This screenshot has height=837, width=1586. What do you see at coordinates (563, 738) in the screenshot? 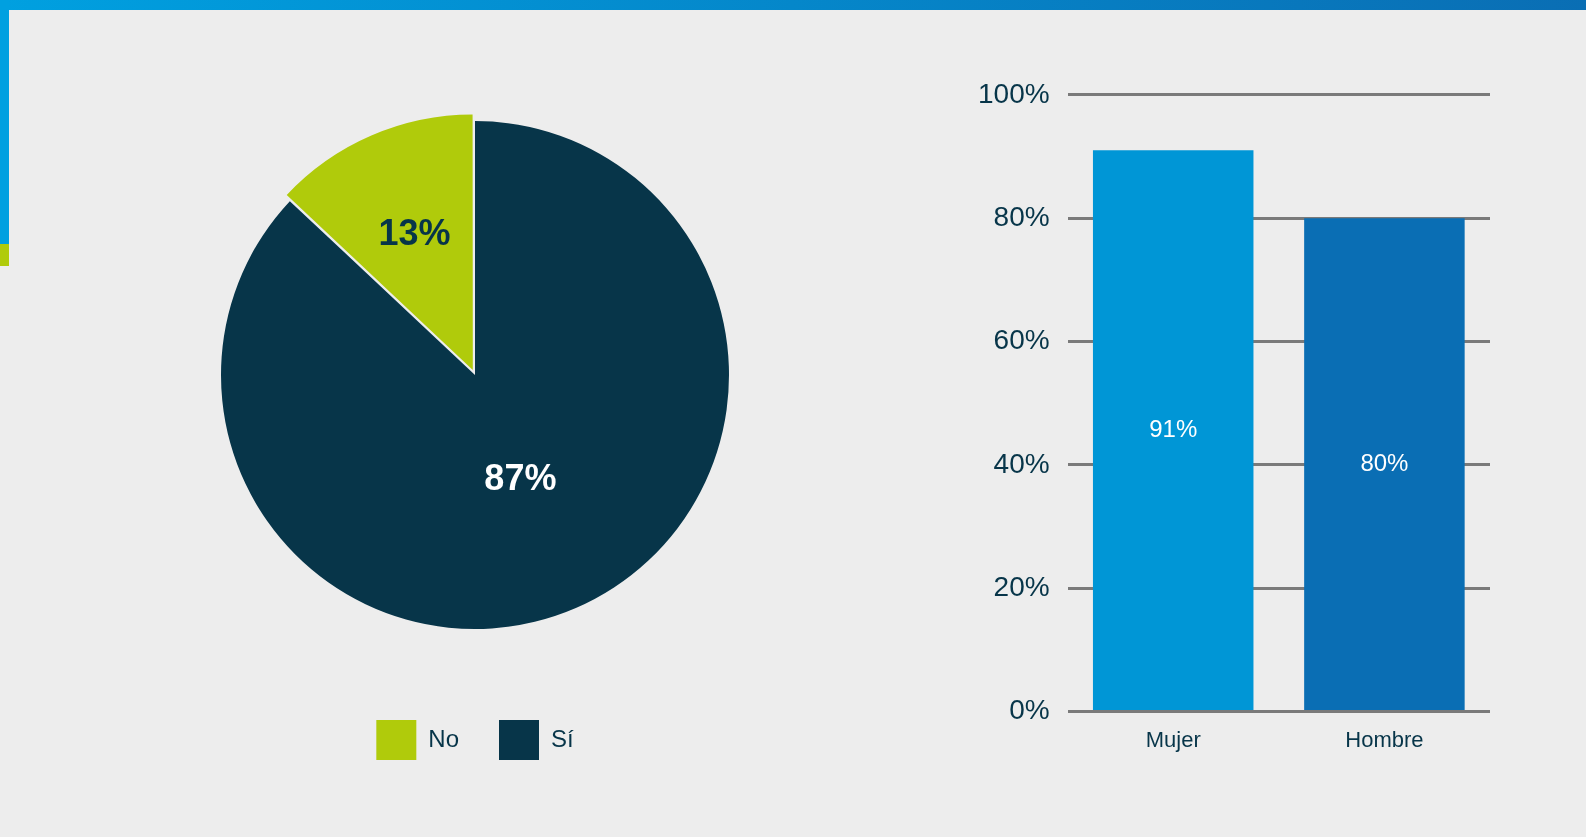
I see `legend-label: Sí` at bounding box center [563, 738].